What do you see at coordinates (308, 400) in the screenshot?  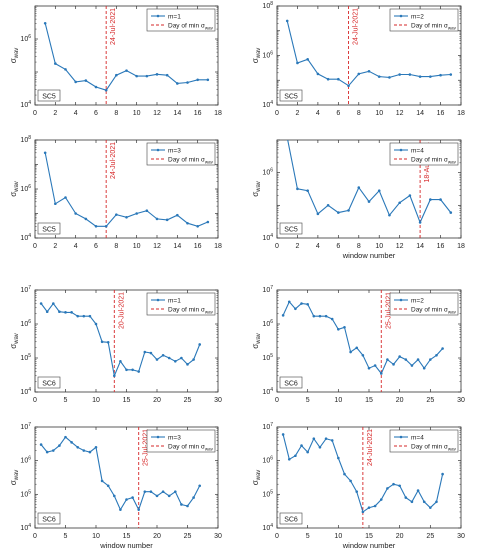 I see `x-tick-label: 5` at bounding box center [308, 400].